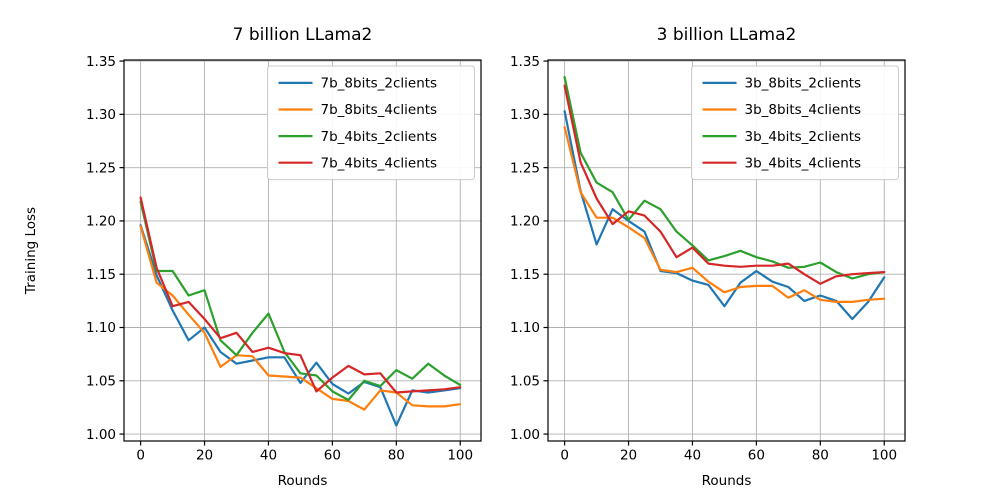 The height and width of the screenshot is (500, 1000). What do you see at coordinates (31, 251) in the screenshot?
I see `chart-0-ylabel: Training Loss` at bounding box center [31, 251].